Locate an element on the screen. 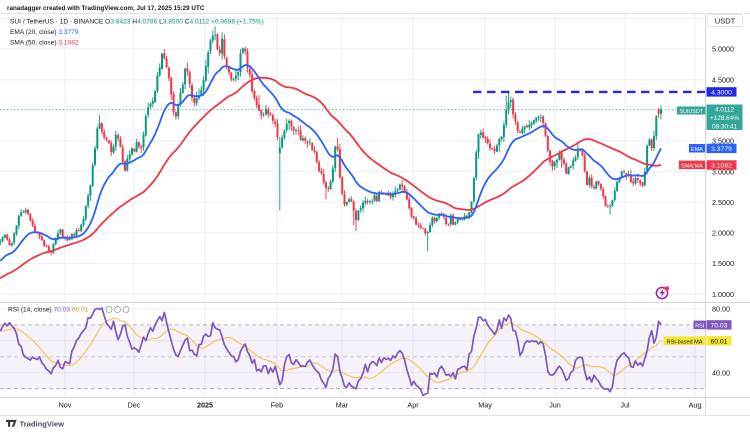  svg-text: RSI is located at coordinates (700, 326).